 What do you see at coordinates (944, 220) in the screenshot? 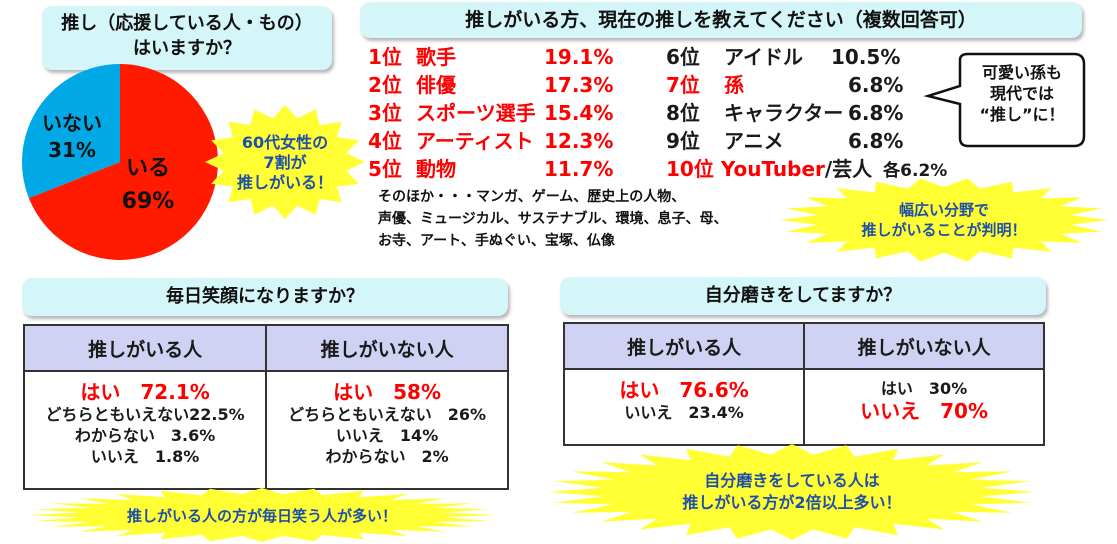
I see `starburst-wide-fields: 幅広い分野で 推しがいることが判明！` at bounding box center [944, 220].